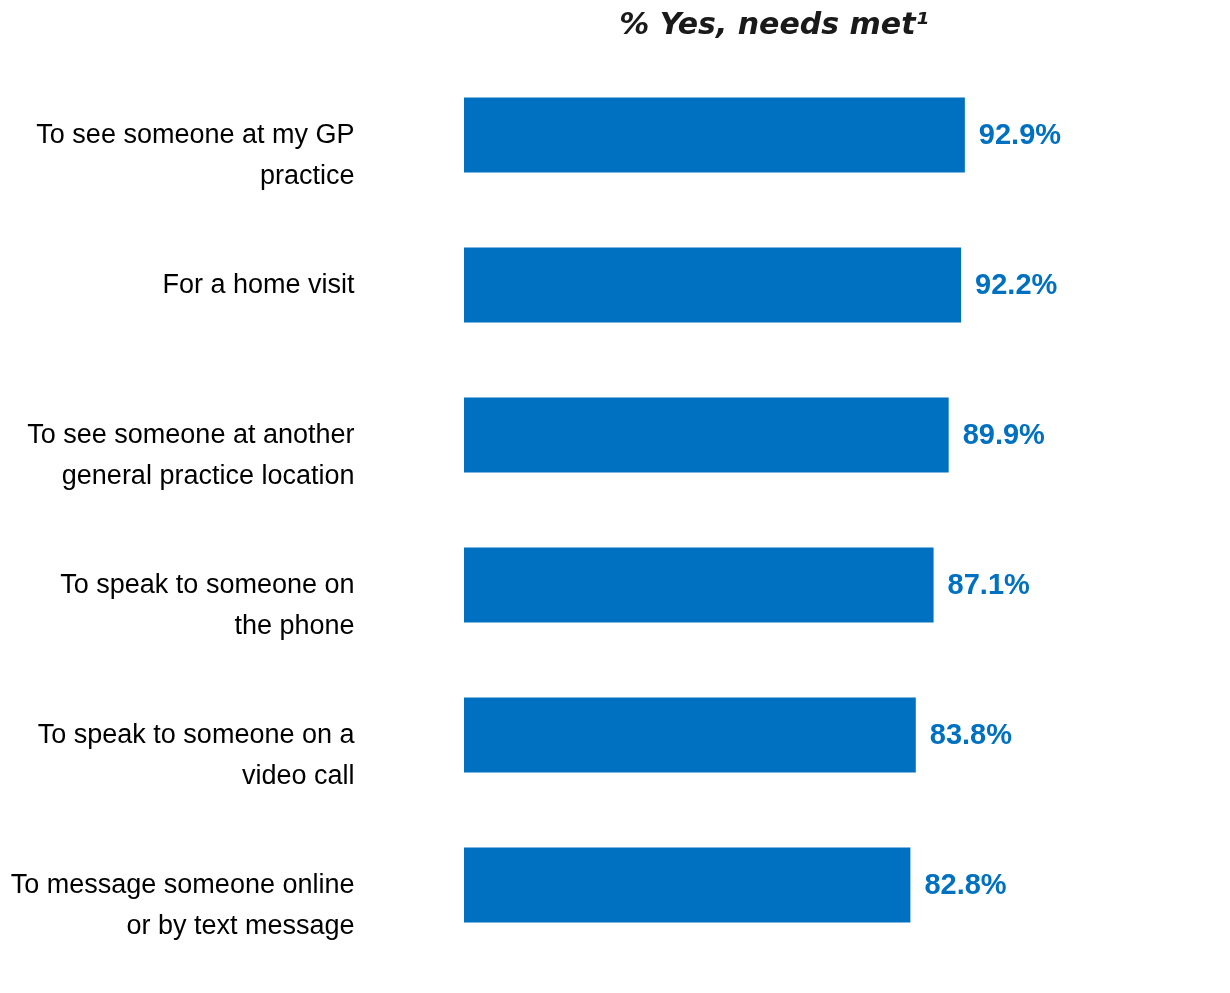  I want to click on y-tick-label: For a home visit, so click(258, 284).